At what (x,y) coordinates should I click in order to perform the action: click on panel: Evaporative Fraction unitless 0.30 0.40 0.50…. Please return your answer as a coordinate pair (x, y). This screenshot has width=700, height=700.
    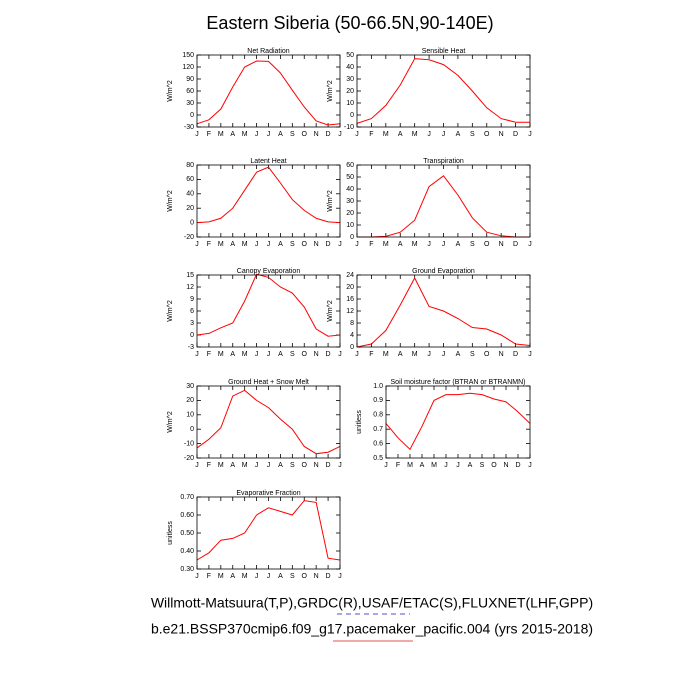
    Looking at the image, I should click on (254, 535).